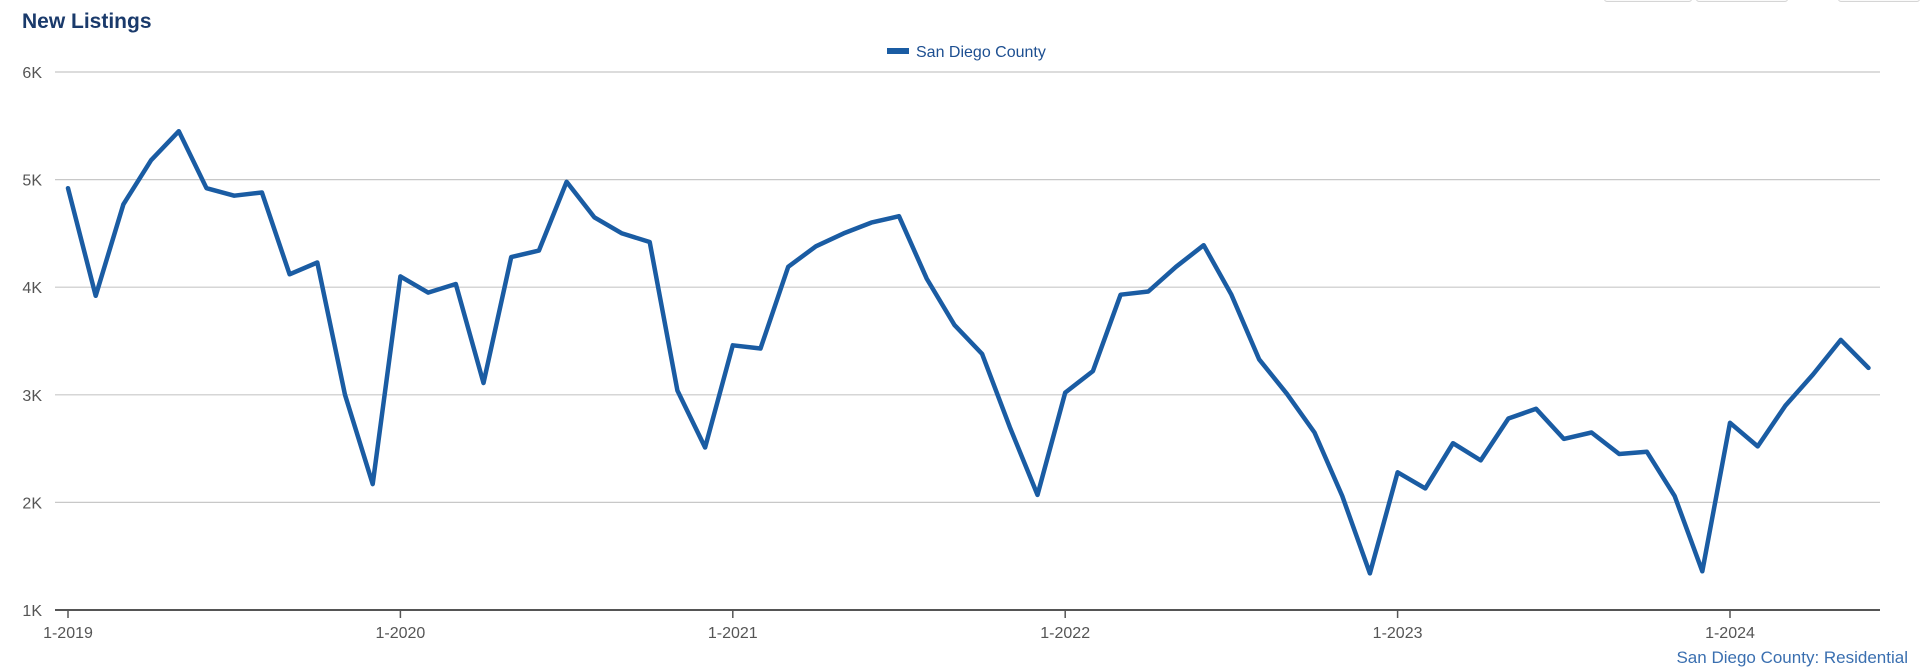  Describe the element at coordinates (1065, 633) in the screenshot. I see `x-tick-label: 1-2022` at that location.